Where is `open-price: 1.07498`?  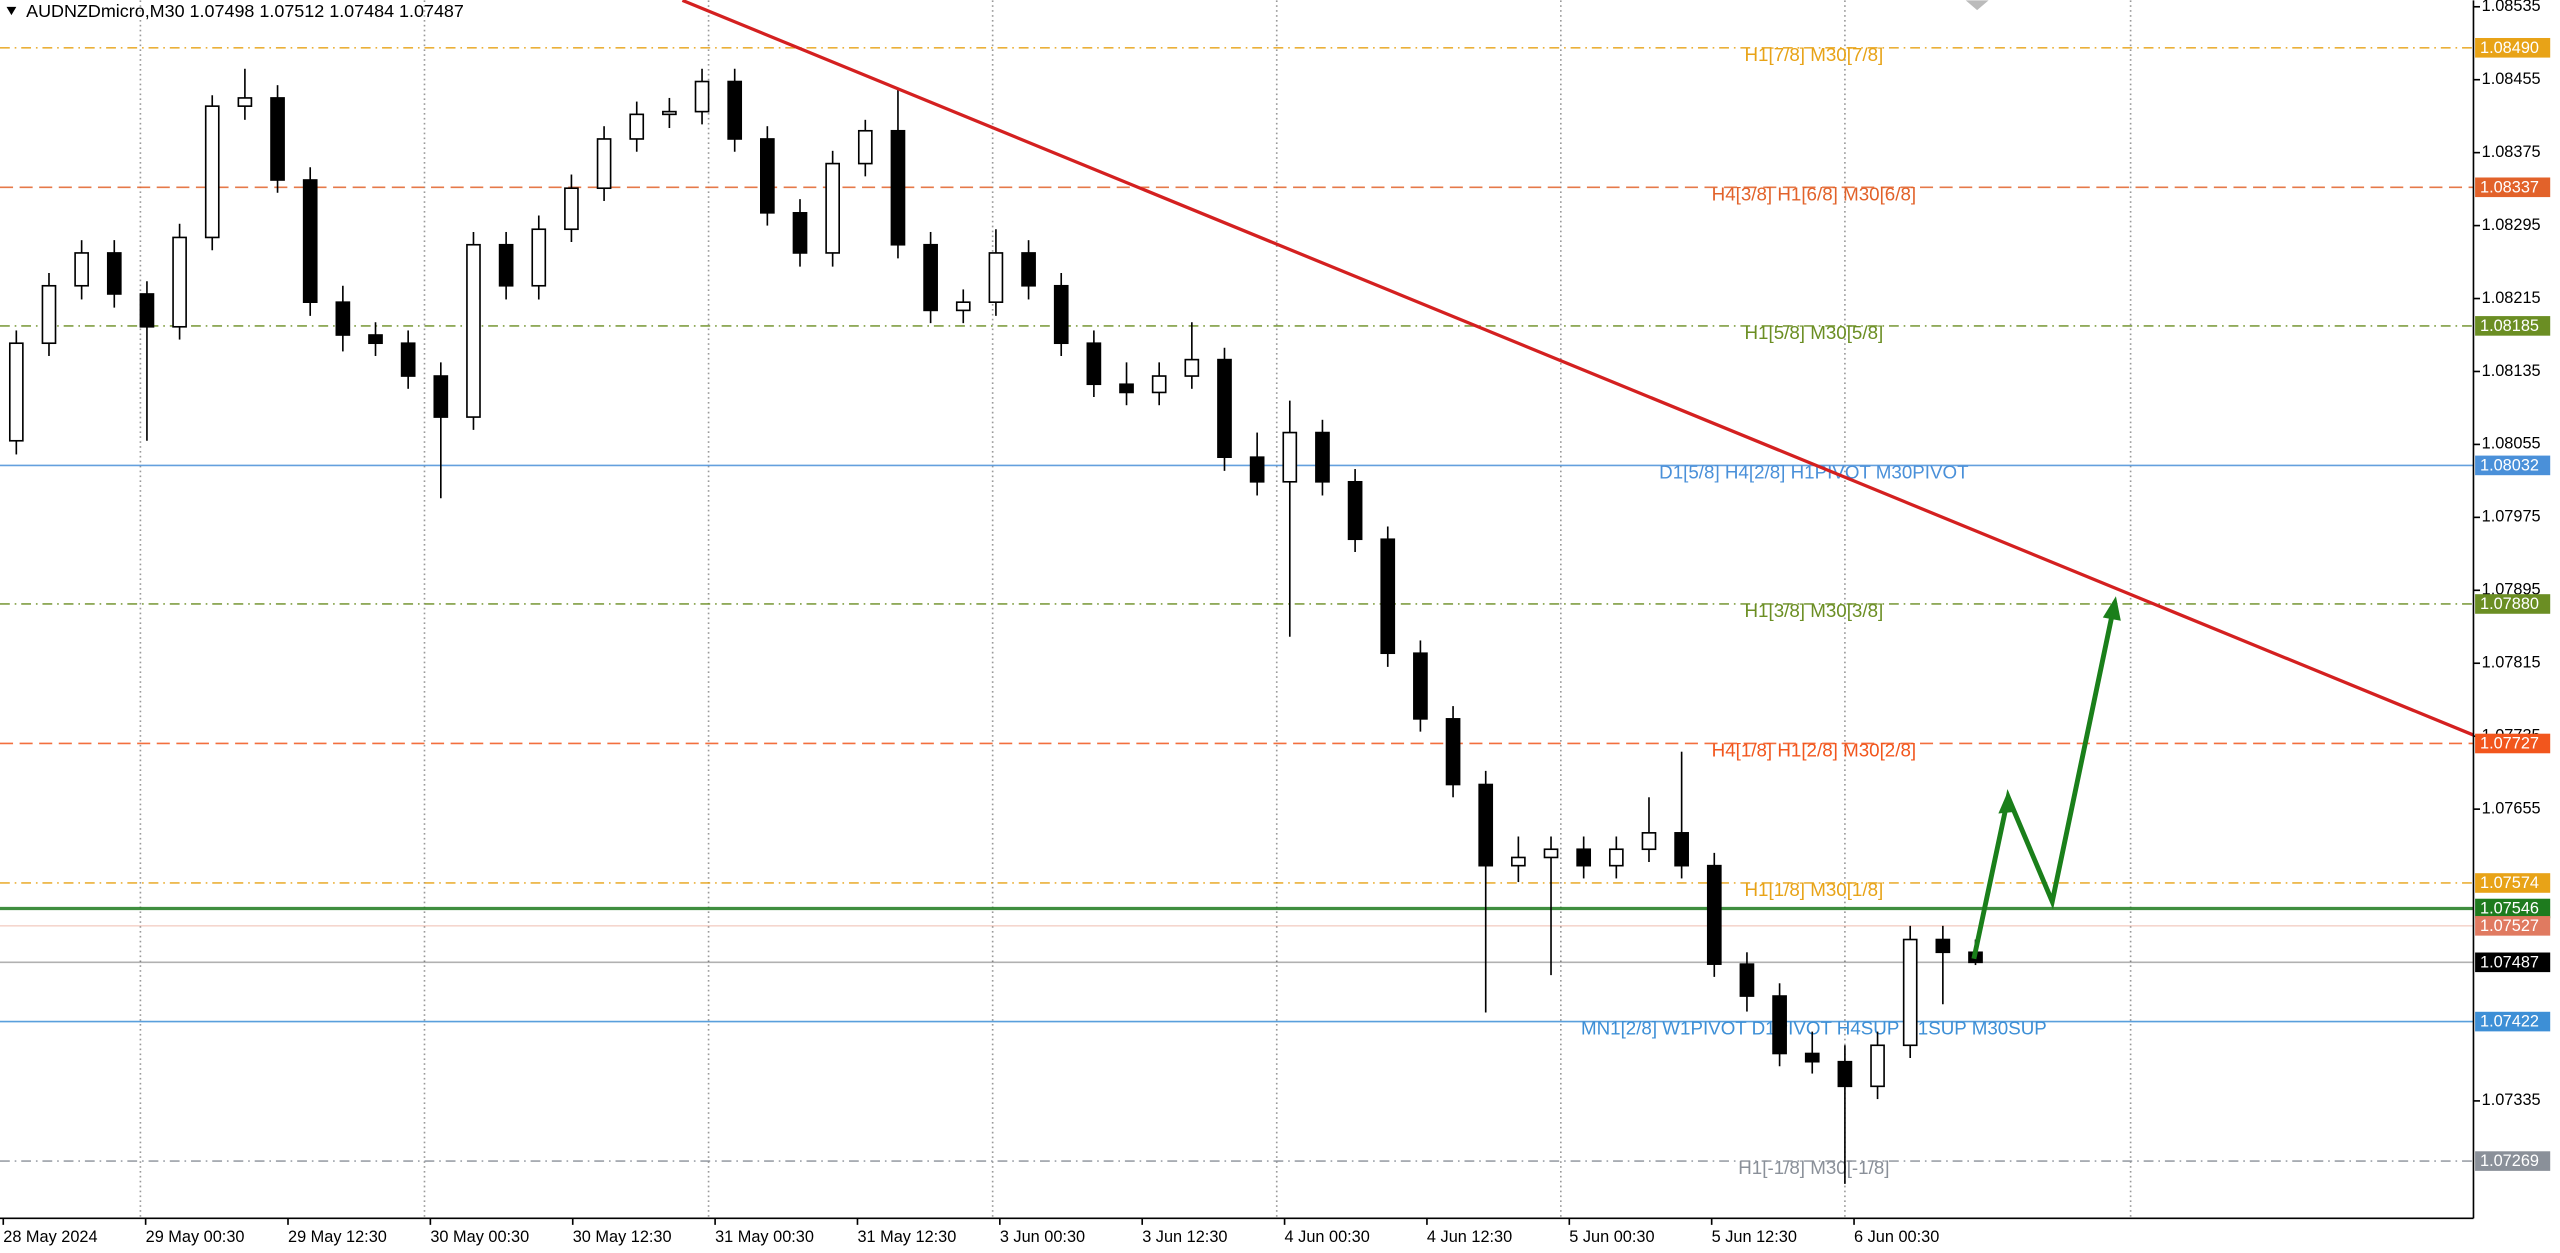 open-price: 1.07498 is located at coordinates (222, 11).